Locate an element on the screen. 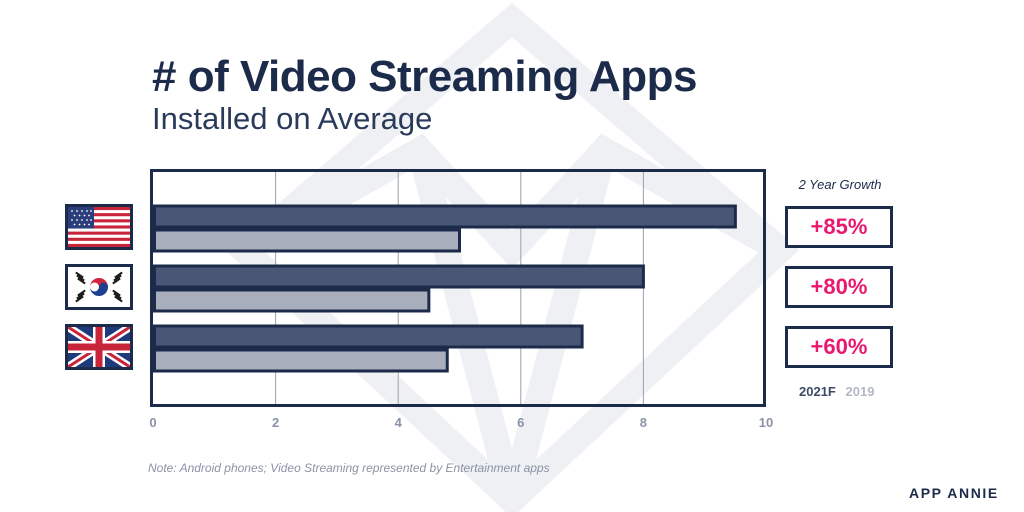 Image resolution: width=1024 pixels, height=512 pixels. x-tick-label-8: 8 is located at coordinates (643, 422).